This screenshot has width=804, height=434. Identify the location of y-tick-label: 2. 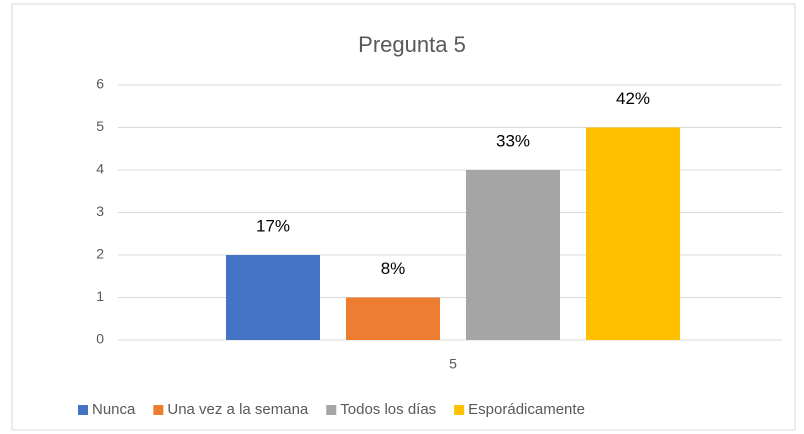
(100, 254).